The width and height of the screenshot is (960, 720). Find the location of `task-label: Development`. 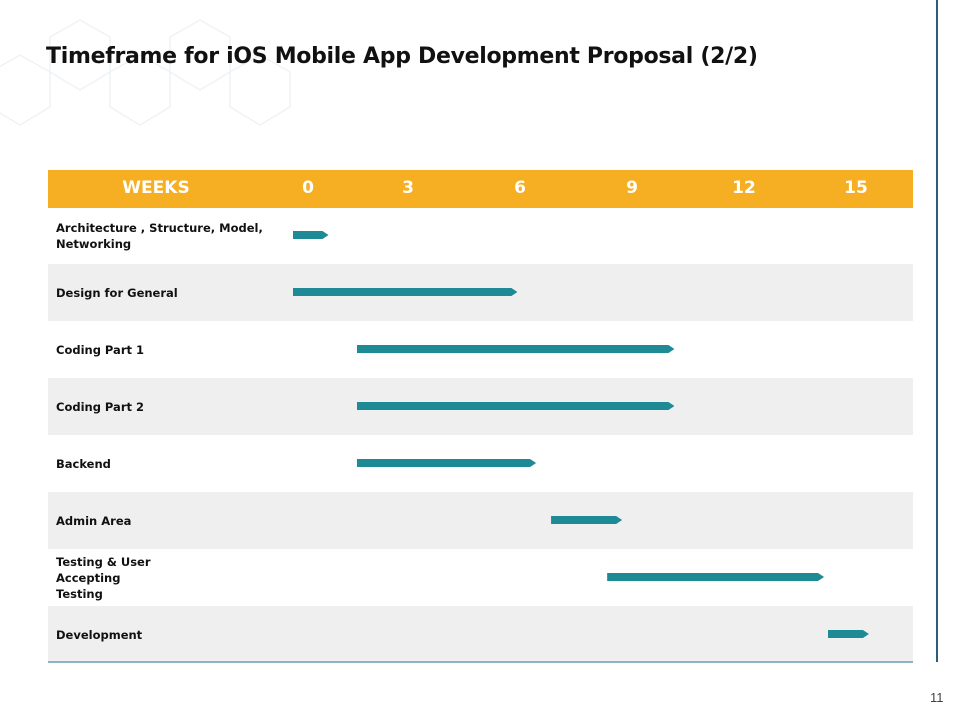

task-label: Development is located at coordinates (99, 634).